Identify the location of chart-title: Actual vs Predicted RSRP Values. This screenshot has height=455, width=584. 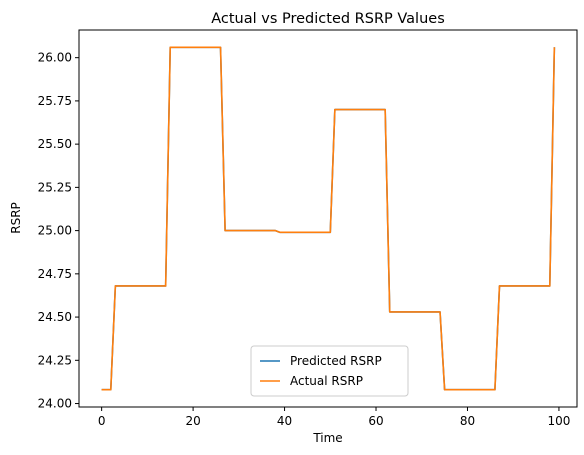
(328, 19).